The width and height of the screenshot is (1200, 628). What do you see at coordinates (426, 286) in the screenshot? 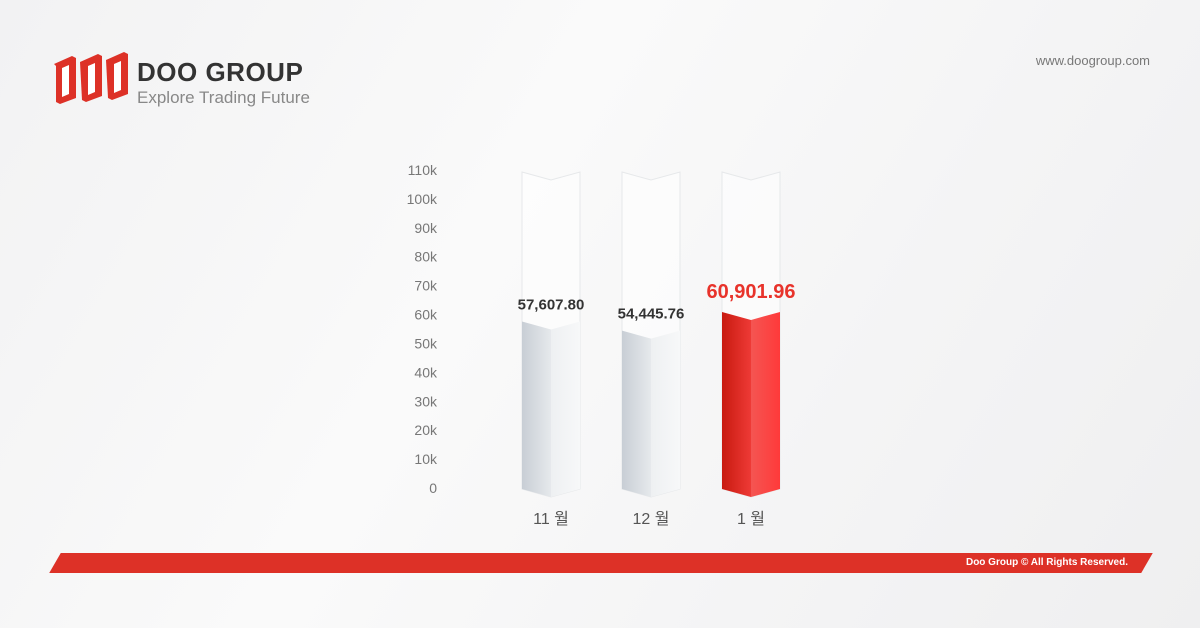
I see `y-tick-label: 70k` at bounding box center [426, 286].